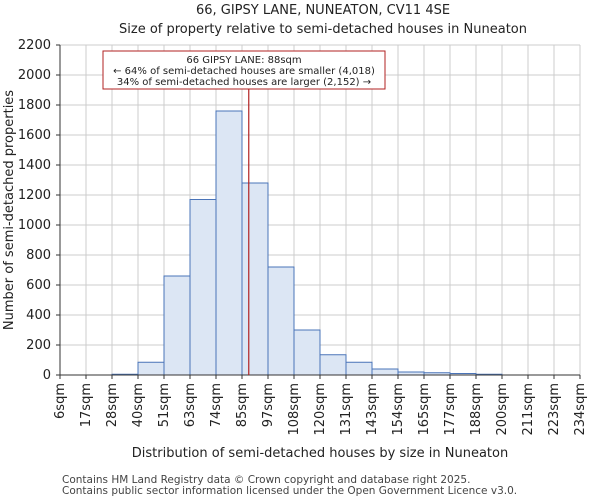 This screenshot has height=500, width=600. I want to click on x-tick-label: 51sqm, so click(164, 405).